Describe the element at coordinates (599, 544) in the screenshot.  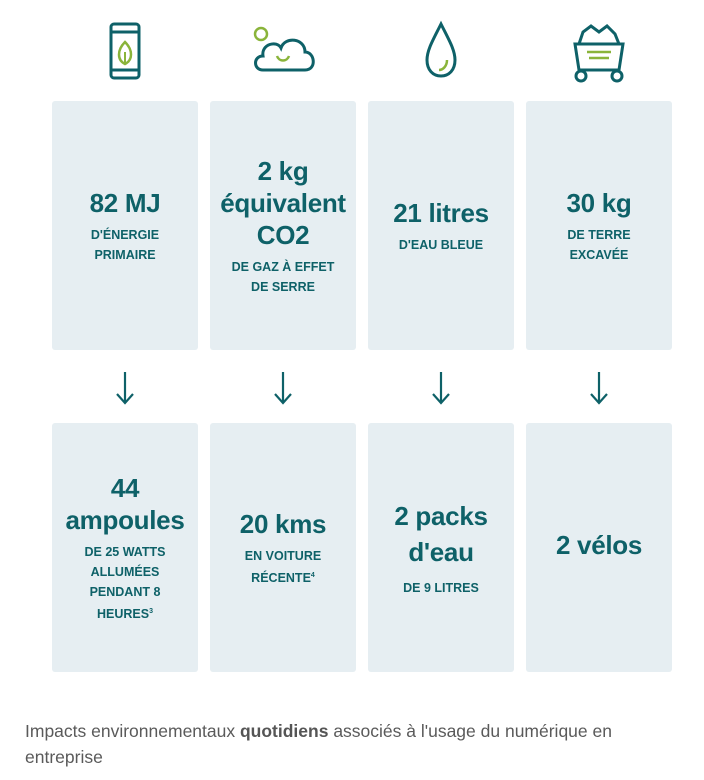
I see `card-value: 2 vélos` at that location.